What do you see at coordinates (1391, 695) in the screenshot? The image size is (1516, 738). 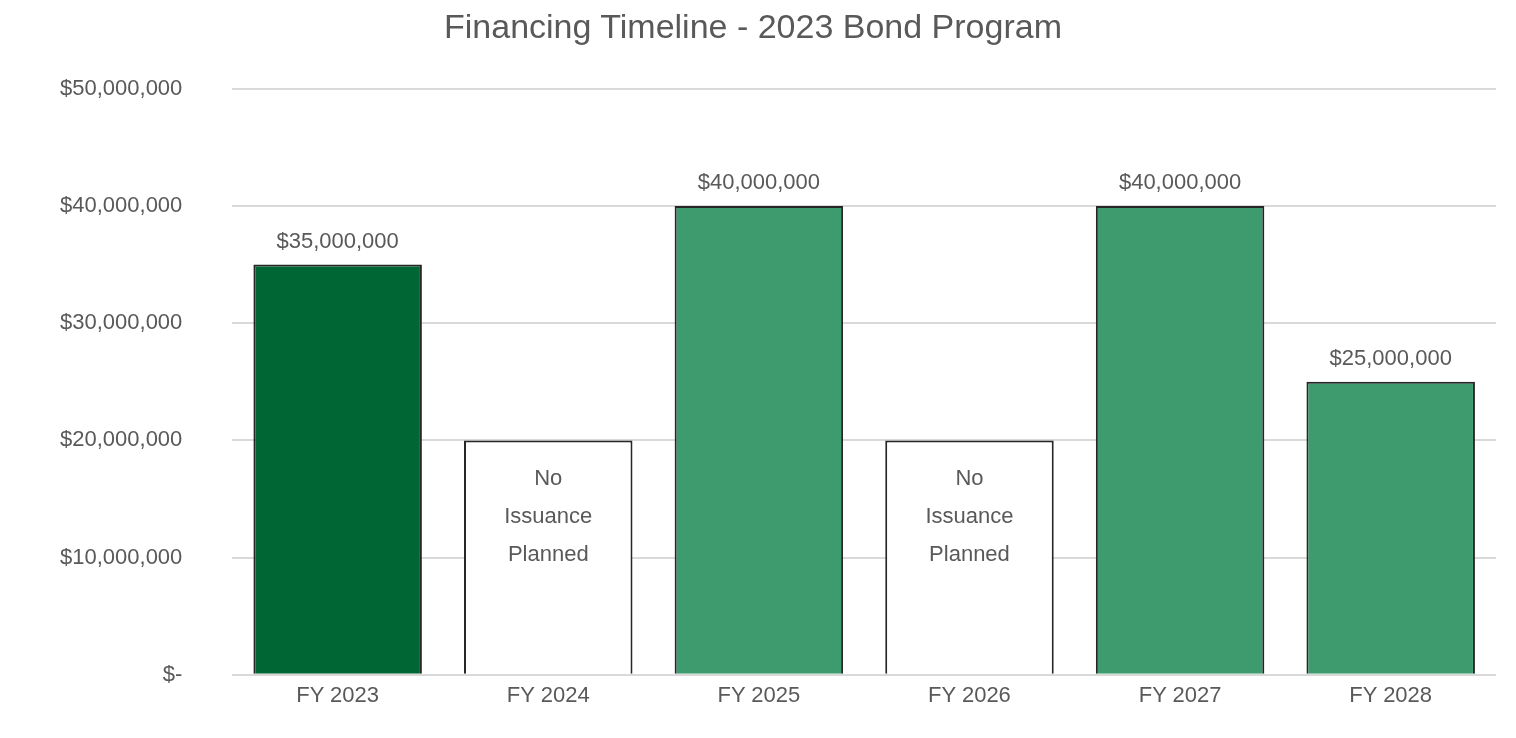 I see `x-tick-label: FY 2028` at bounding box center [1391, 695].